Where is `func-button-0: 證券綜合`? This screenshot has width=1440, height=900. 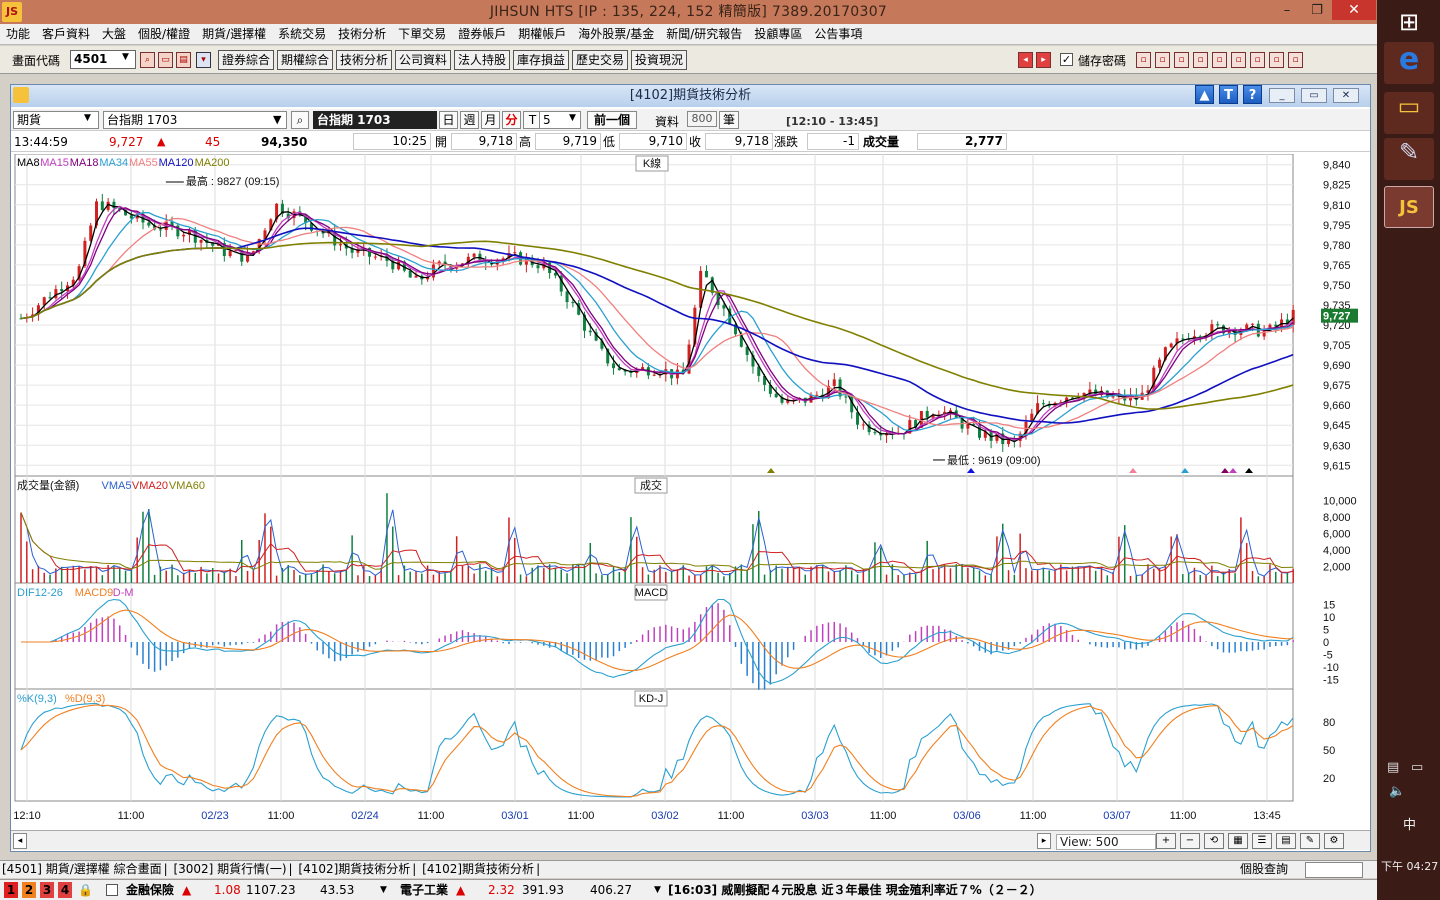 func-button-0: 證券綜合 is located at coordinates (246, 60).